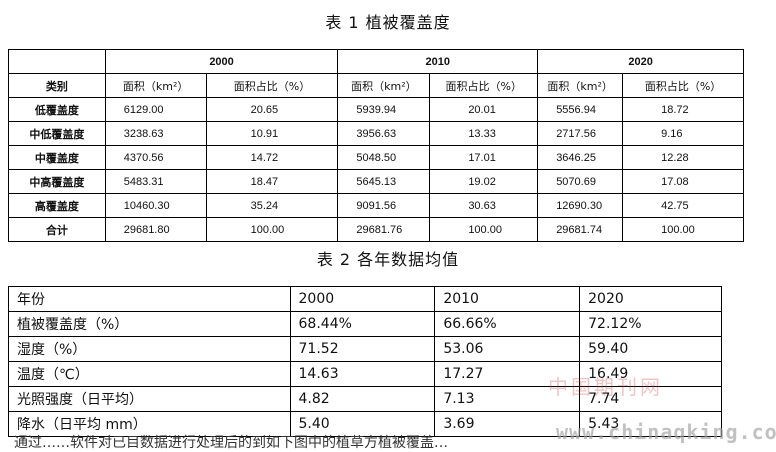 This screenshot has width=776, height=452. What do you see at coordinates (272, 133) in the screenshot?
I see `ratio-value-cell: 10.91` at bounding box center [272, 133].